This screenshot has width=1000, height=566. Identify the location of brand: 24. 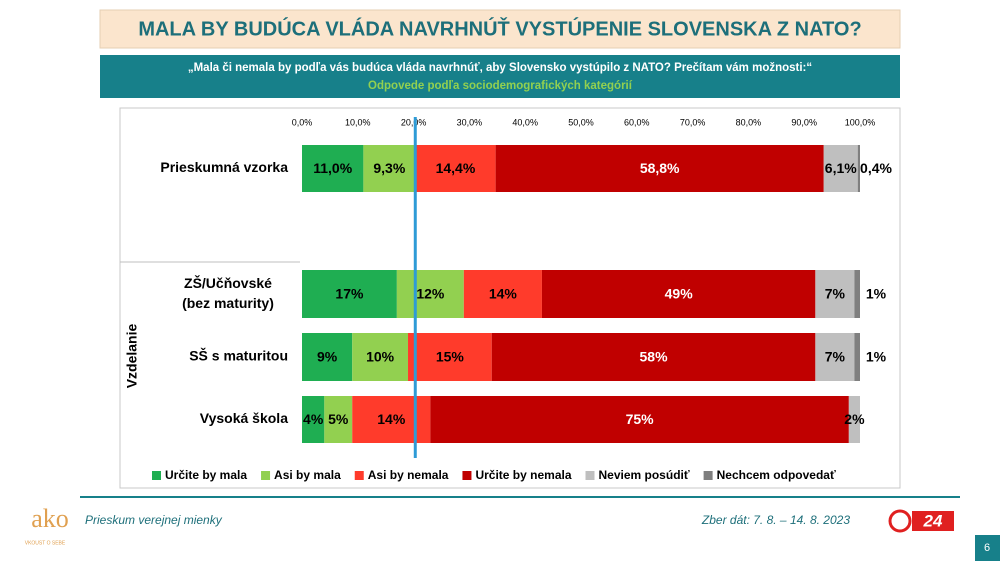
(933, 520).